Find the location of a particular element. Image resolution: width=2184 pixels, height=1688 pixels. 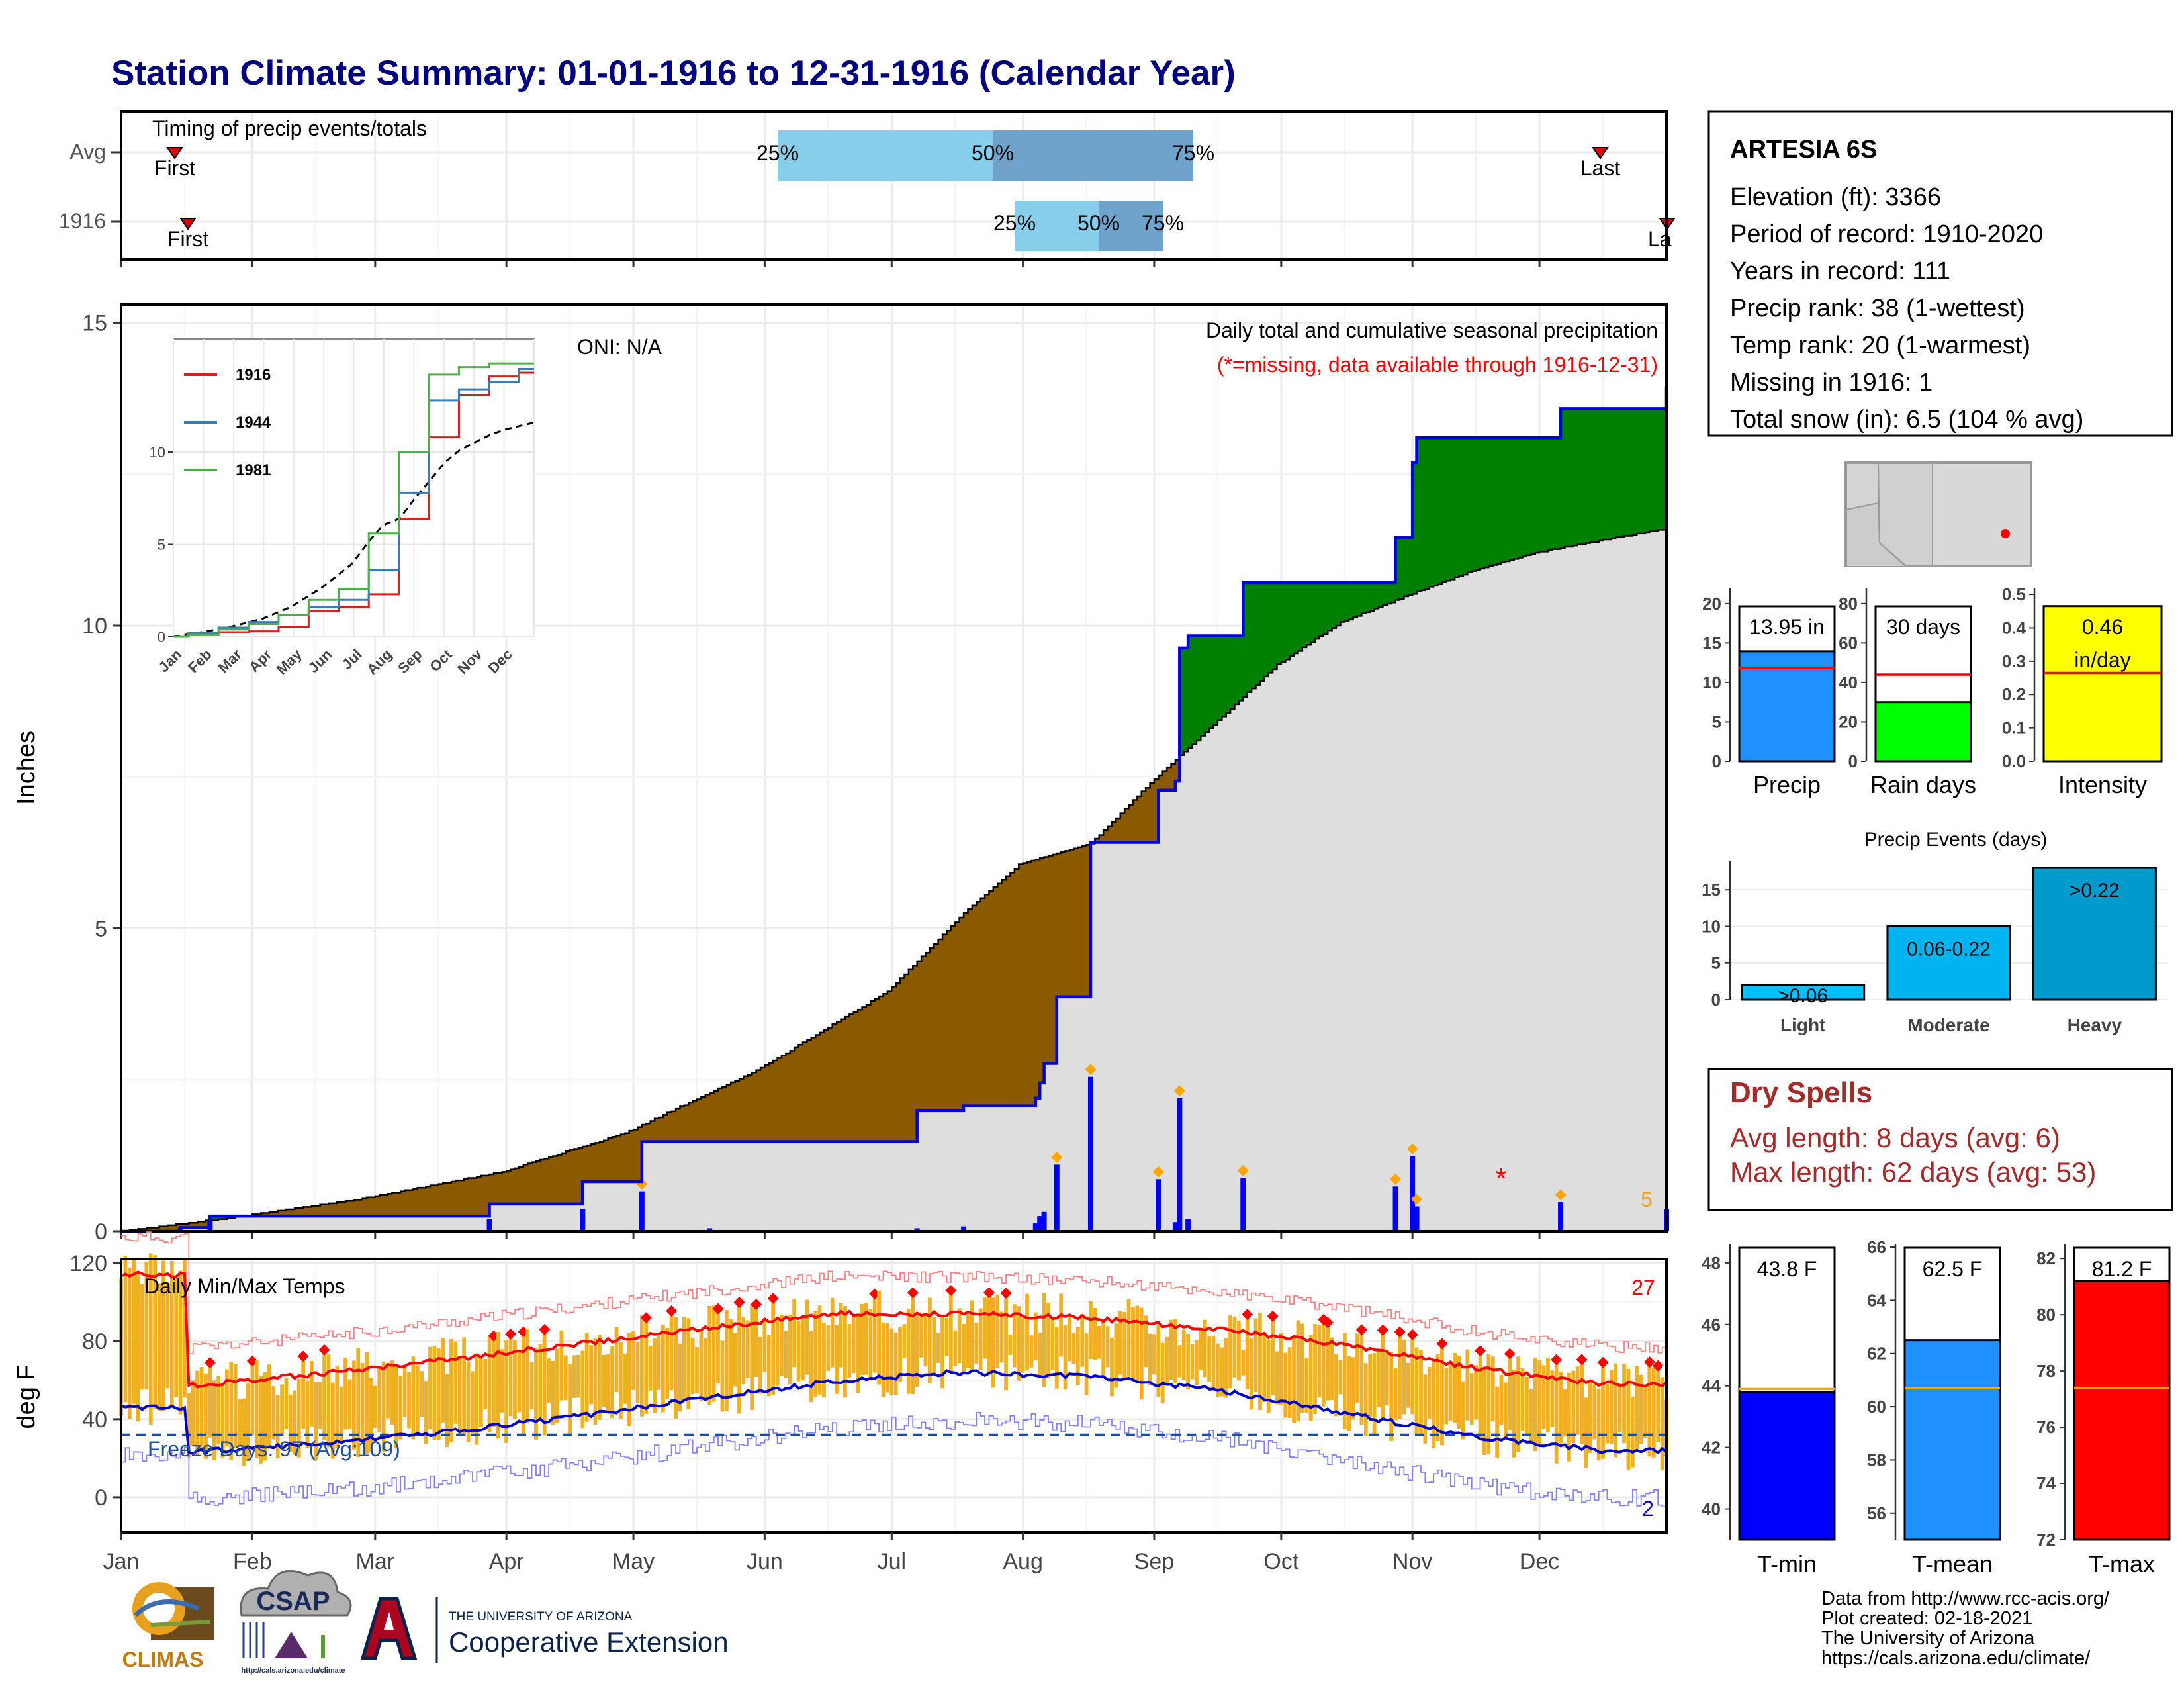

tmin-summary-ytick-label: 40 is located at coordinates (1712, 1509).